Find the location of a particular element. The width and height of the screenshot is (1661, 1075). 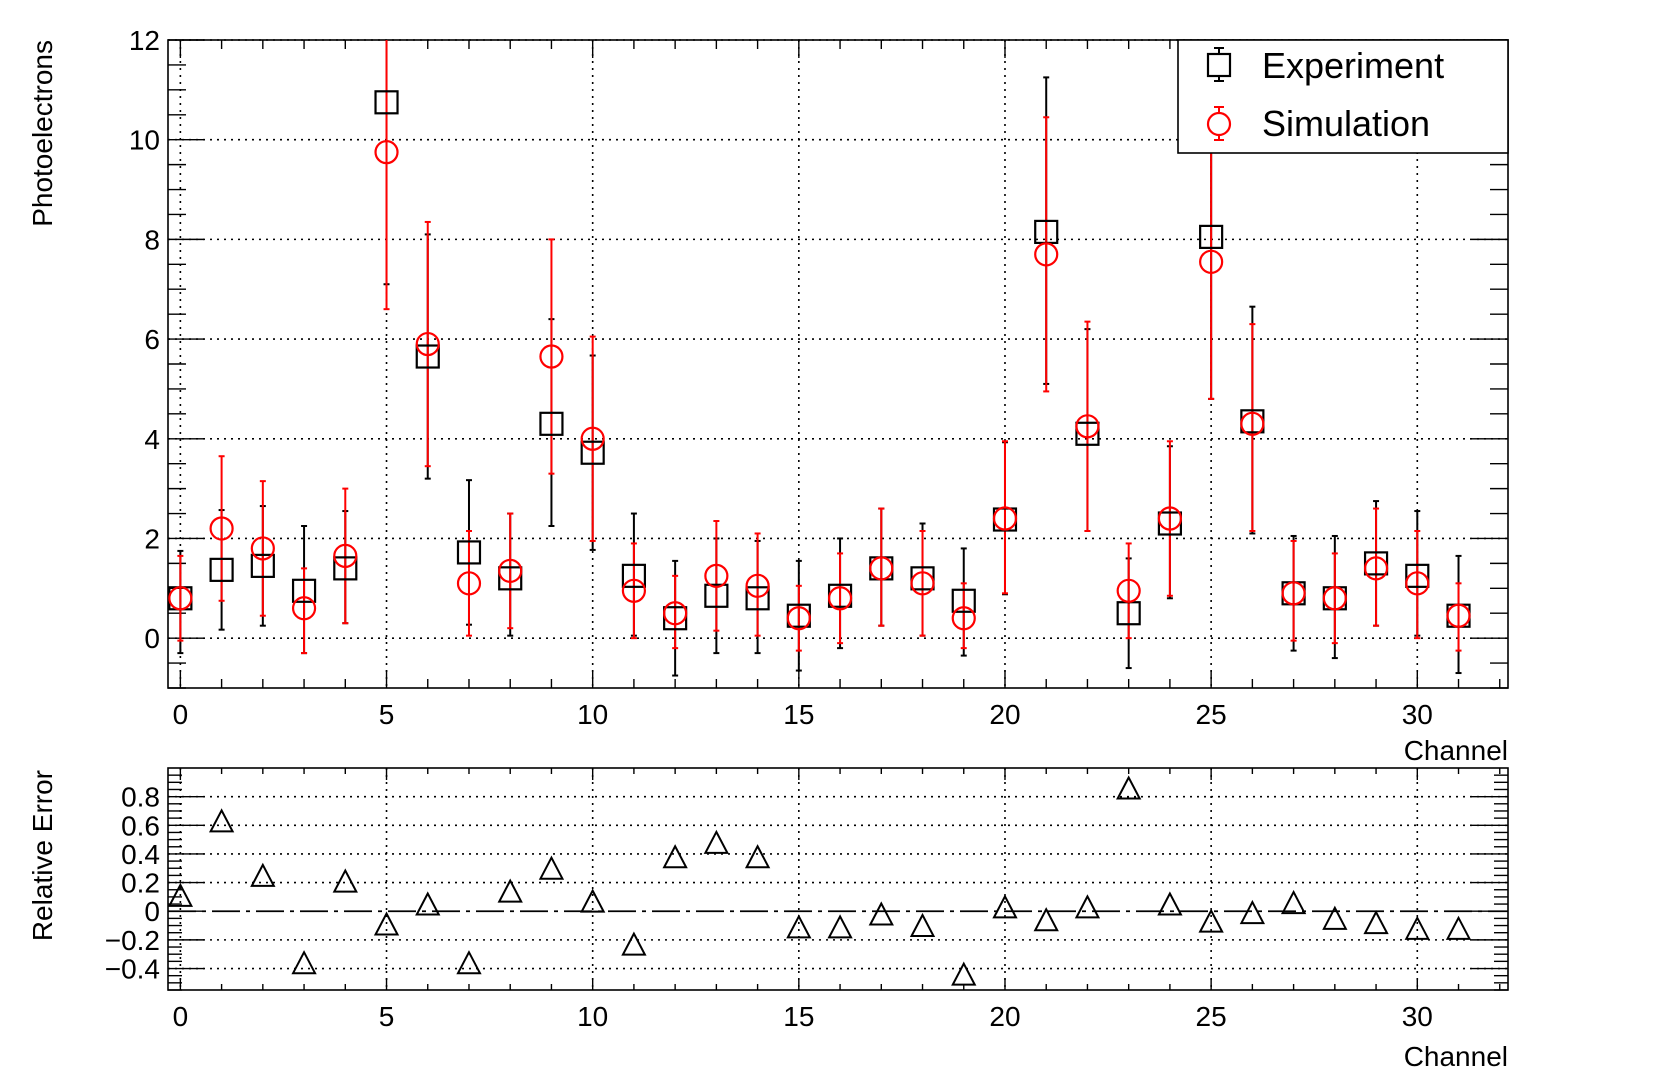

main-y-axis-label: Photoelectrons is located at coordinates (42, 133).